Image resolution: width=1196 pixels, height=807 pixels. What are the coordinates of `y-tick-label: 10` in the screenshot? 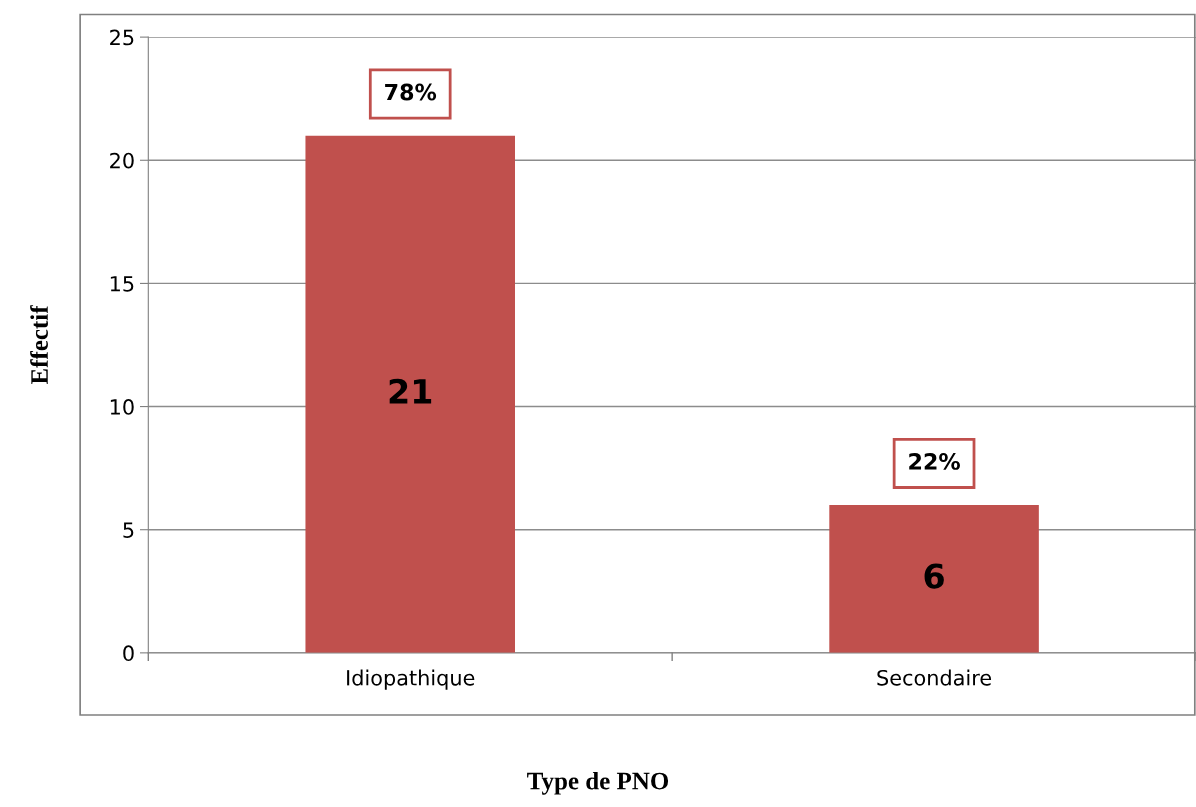 It's located at (122, 407).